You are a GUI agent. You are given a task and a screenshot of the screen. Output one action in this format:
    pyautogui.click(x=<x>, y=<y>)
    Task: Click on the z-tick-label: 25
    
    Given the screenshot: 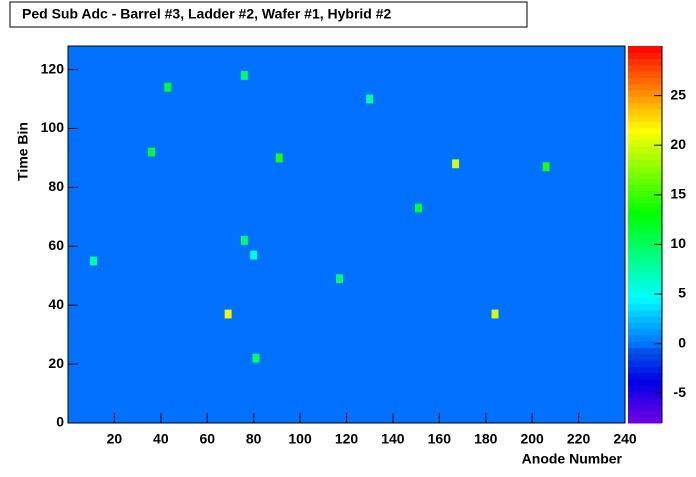 What is the action you would take?
    pyautogui.click(x=678, y=94)
    